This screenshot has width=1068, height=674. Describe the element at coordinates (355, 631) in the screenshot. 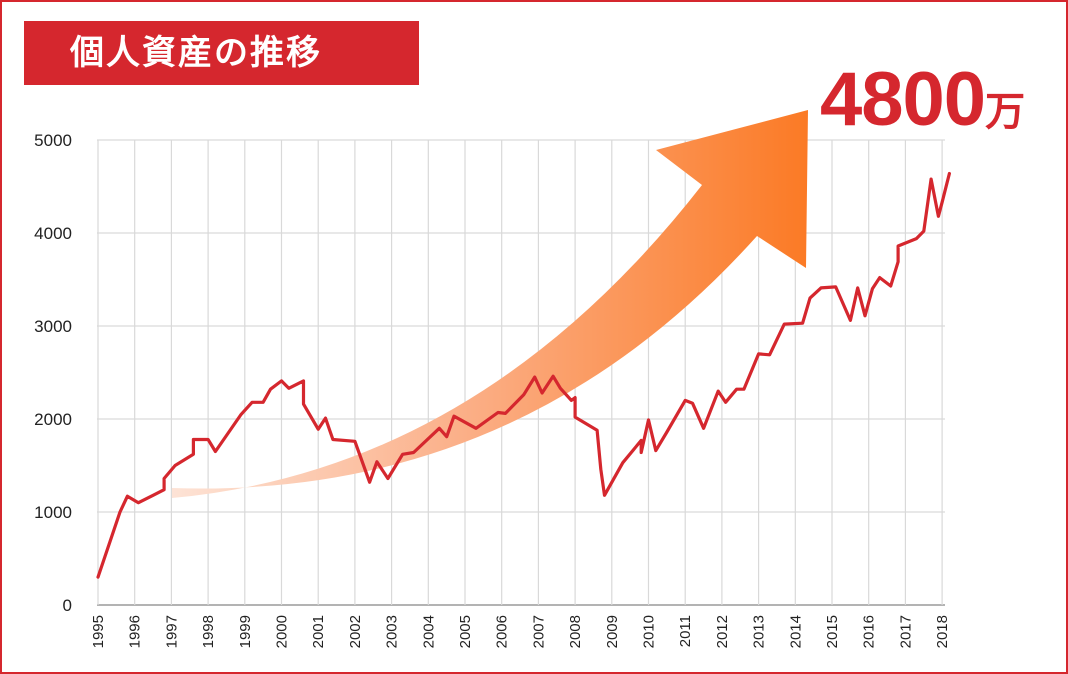

I see `x-tick-label: 2002` at that location.